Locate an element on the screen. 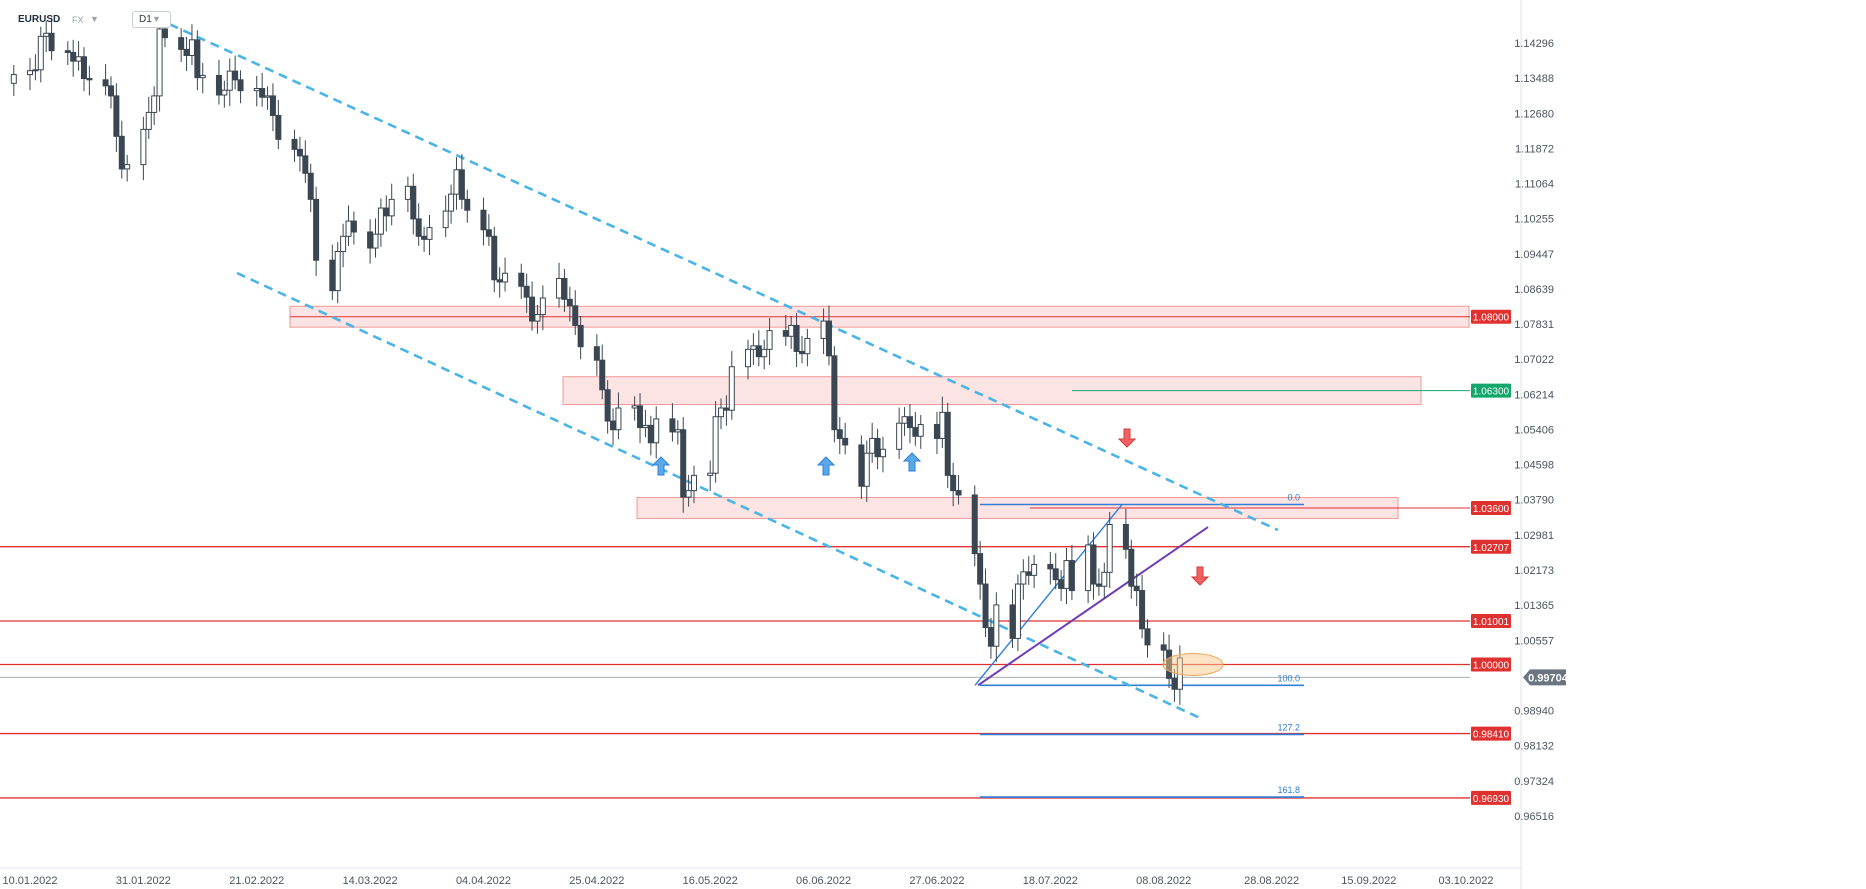  price-axis-label: 1.02173 is located at coordinates (1534, 571).